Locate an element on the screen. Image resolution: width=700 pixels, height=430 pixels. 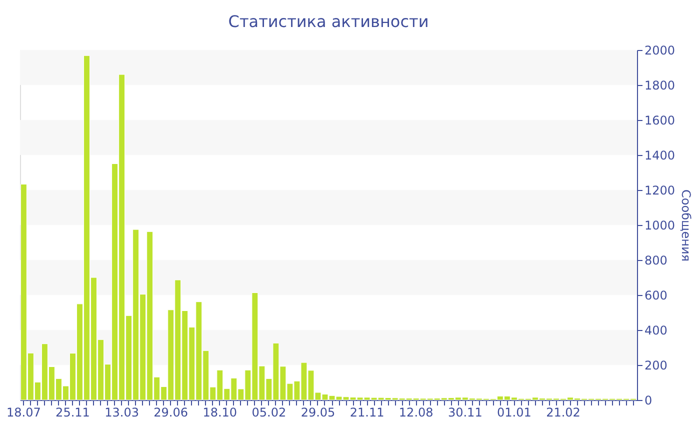
y-tick-label: 800 is located at coordinates (656, 261).